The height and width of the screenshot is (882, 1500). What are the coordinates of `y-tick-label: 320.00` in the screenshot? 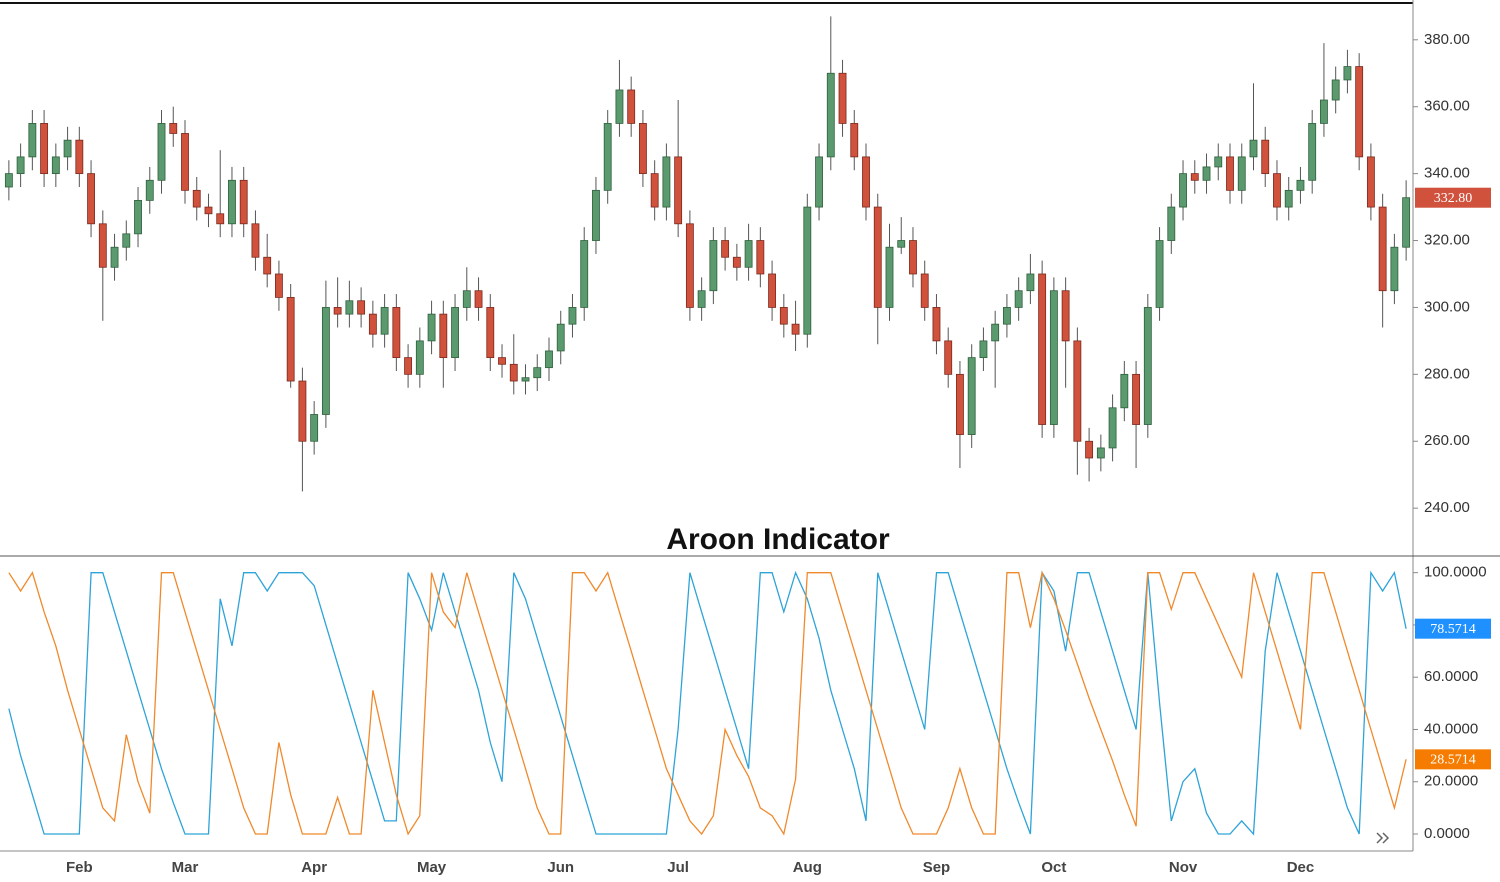 It's located at (1447, 239).